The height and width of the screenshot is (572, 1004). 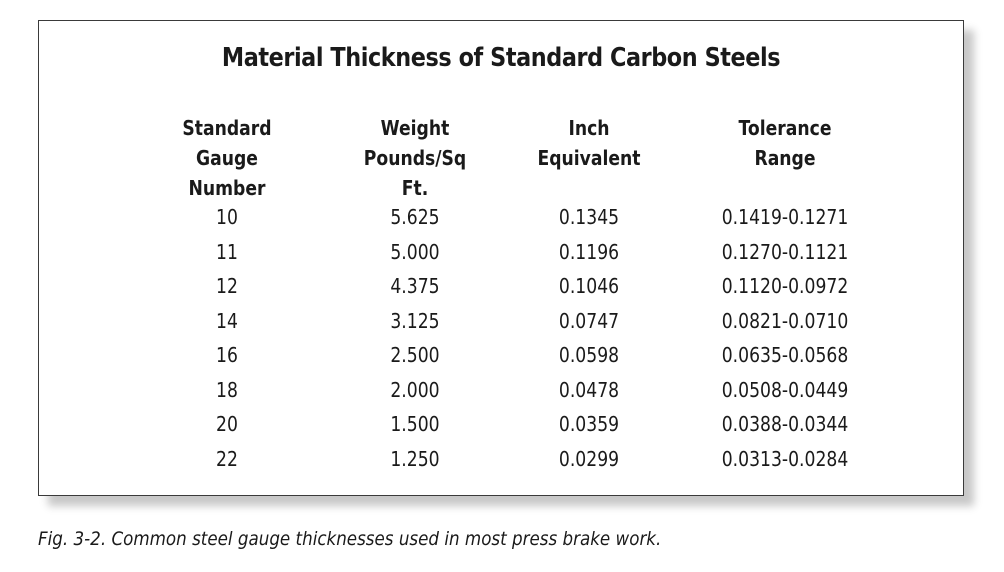 What do you see at coordinates (415, 251) in the screenshot?
I see `table-cell: 5.000` at bounding box center [415, 251].